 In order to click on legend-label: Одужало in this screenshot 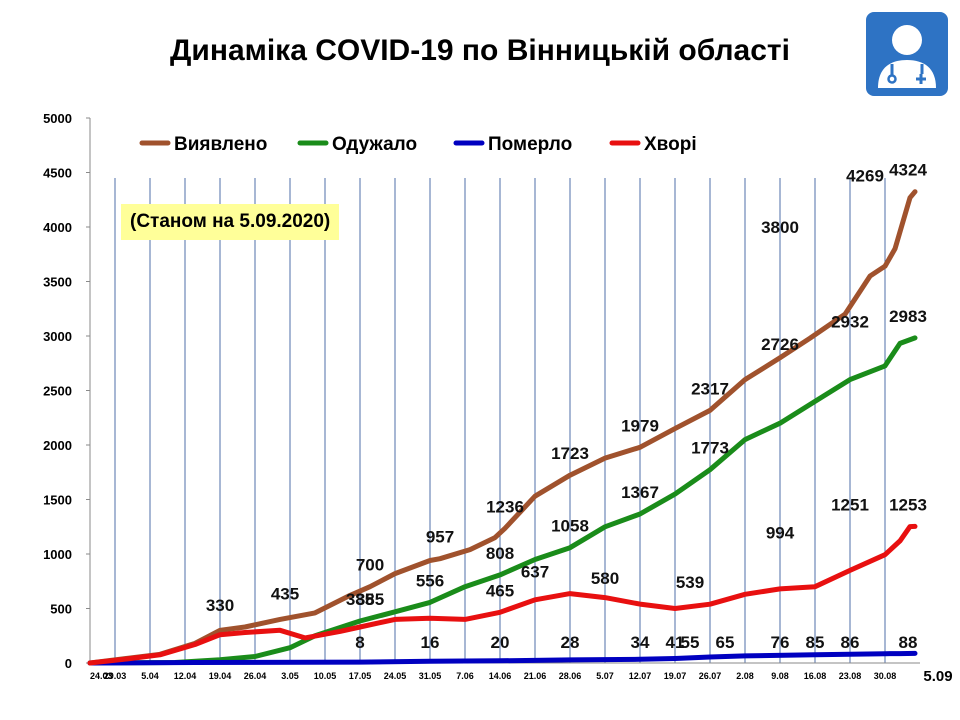, I will do `click(374, 144)`.